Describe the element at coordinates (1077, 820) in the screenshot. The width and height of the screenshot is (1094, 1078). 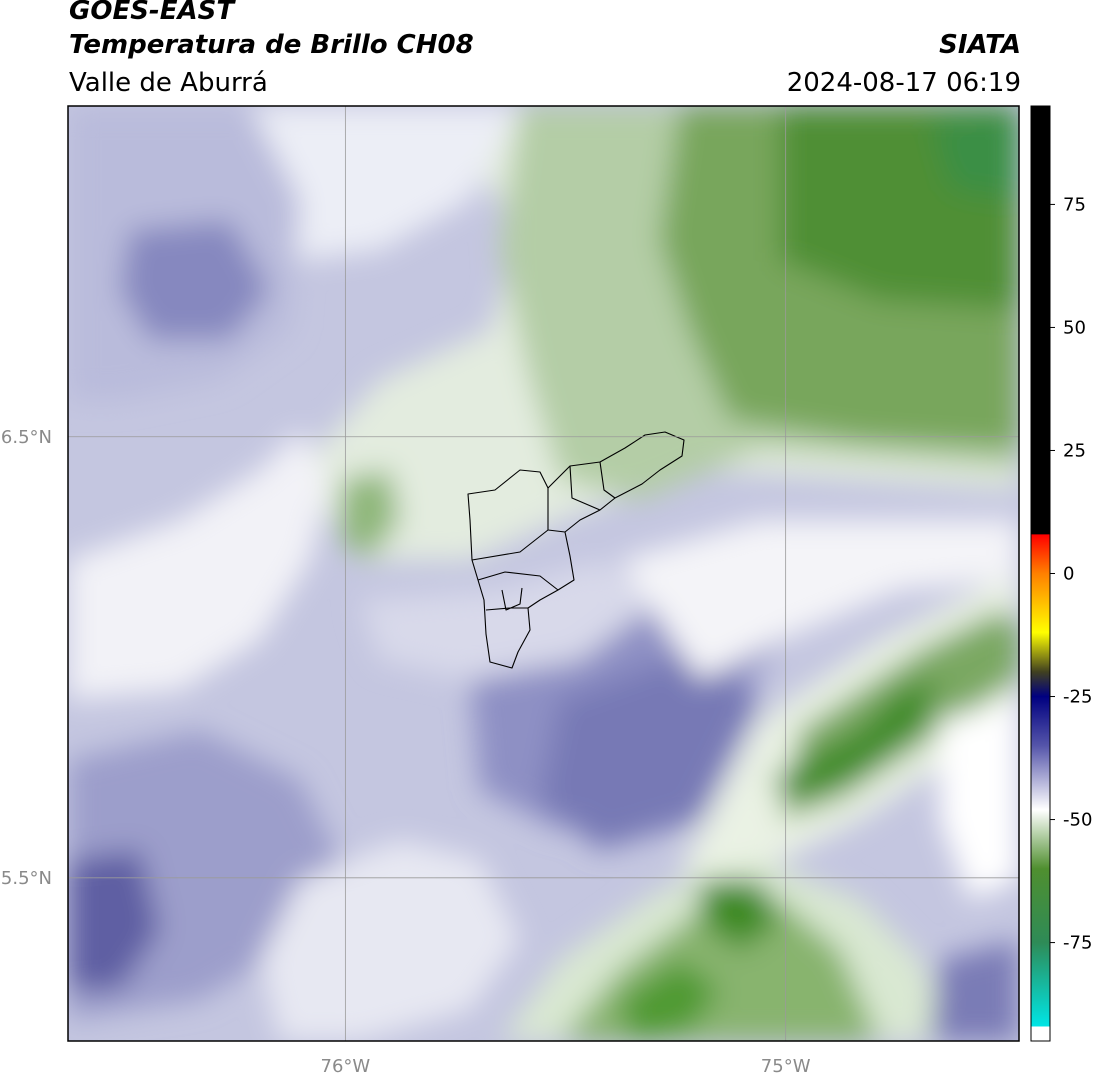
I see `colorbar-tick-label: -50` at that location.